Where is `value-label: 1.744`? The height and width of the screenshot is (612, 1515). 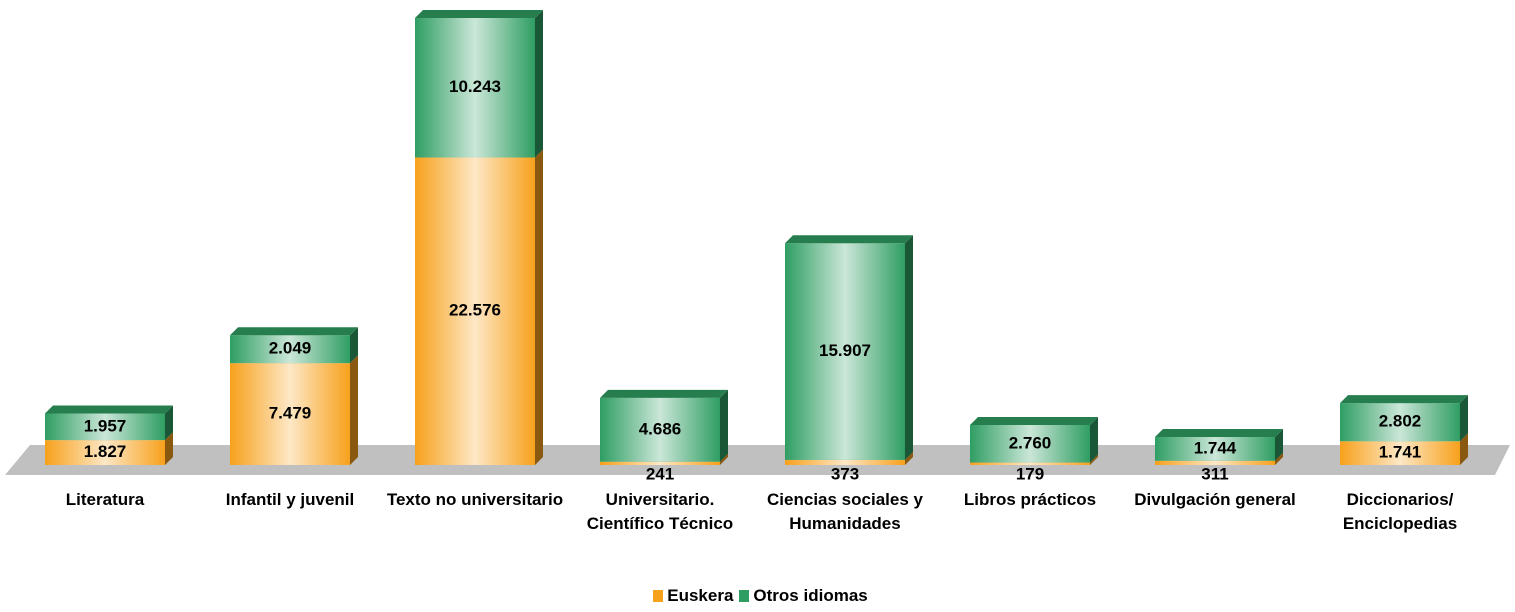 value-label: 1.744 is located at coordinates (1215, 447).